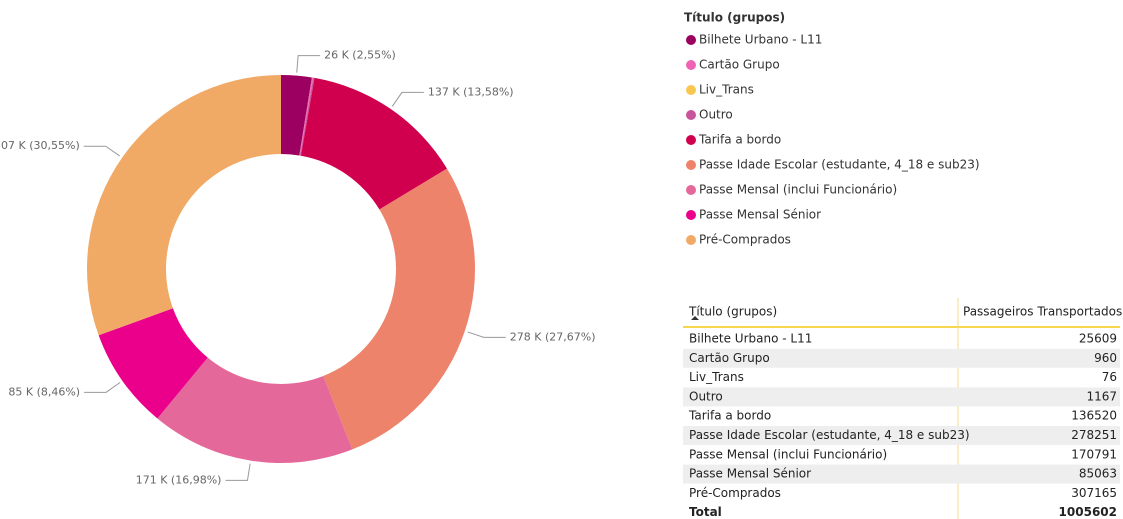 The height and width of the screenshot is (519, 1123). What do you see at coordinates (1042, 312) in the screenshot?
I see `table-header: Passageiros Transportados` at bounding box center [1042, 312].